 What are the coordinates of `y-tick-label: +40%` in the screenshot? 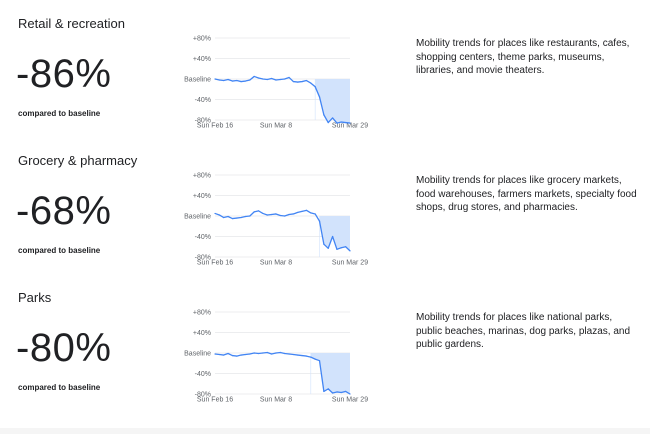 It's located at (202, 333).